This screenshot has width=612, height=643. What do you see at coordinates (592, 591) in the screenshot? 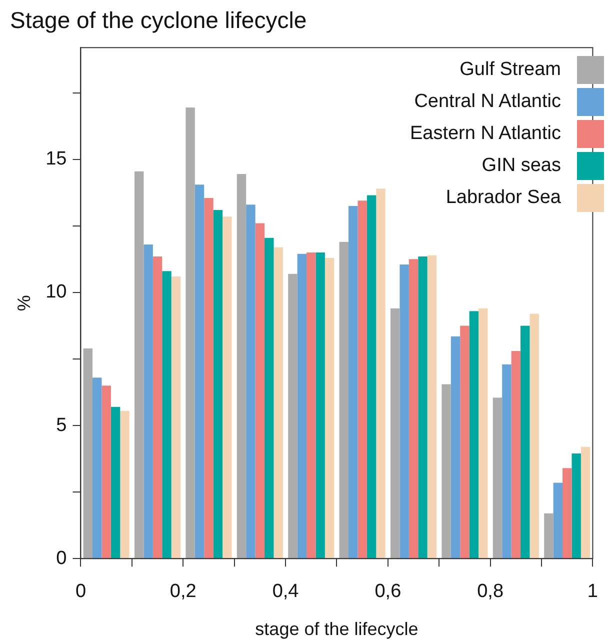
I see `x-tick-label: 1` at bounding box center [592, 591].